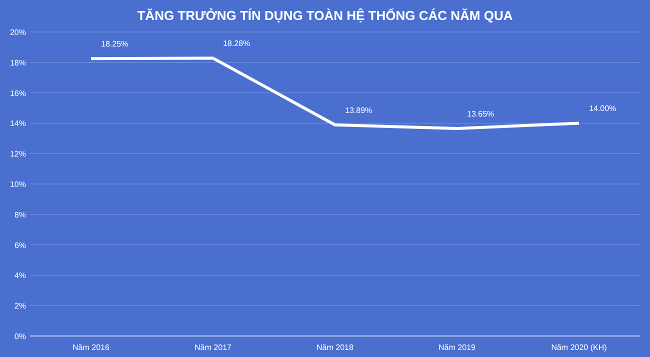 The image size is (650, 357). Describe the element at coordinates (20, 245) in the screenshot. I see `y-tick-label: 6%` at that location.